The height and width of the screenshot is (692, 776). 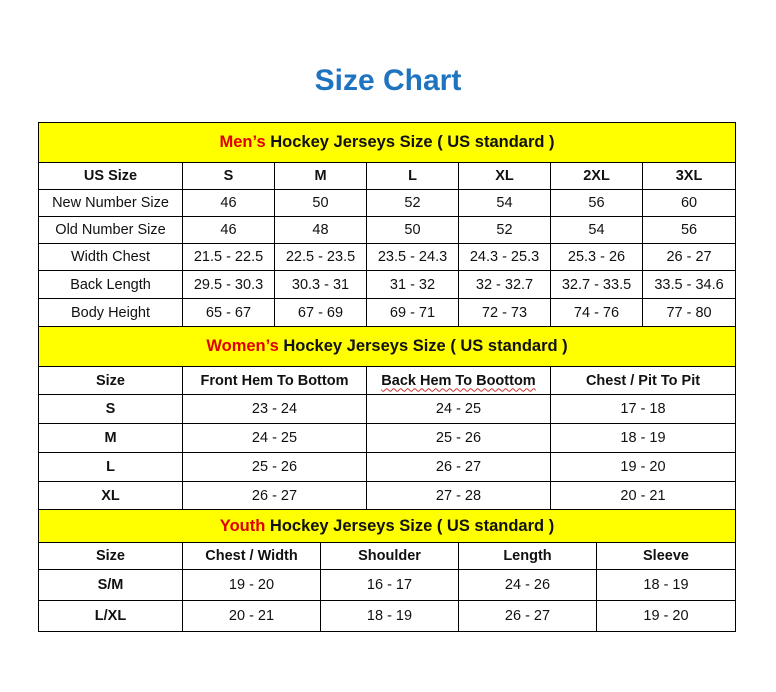 I want to click on column-header-label: Sleeve, so click(x=666, y=556).